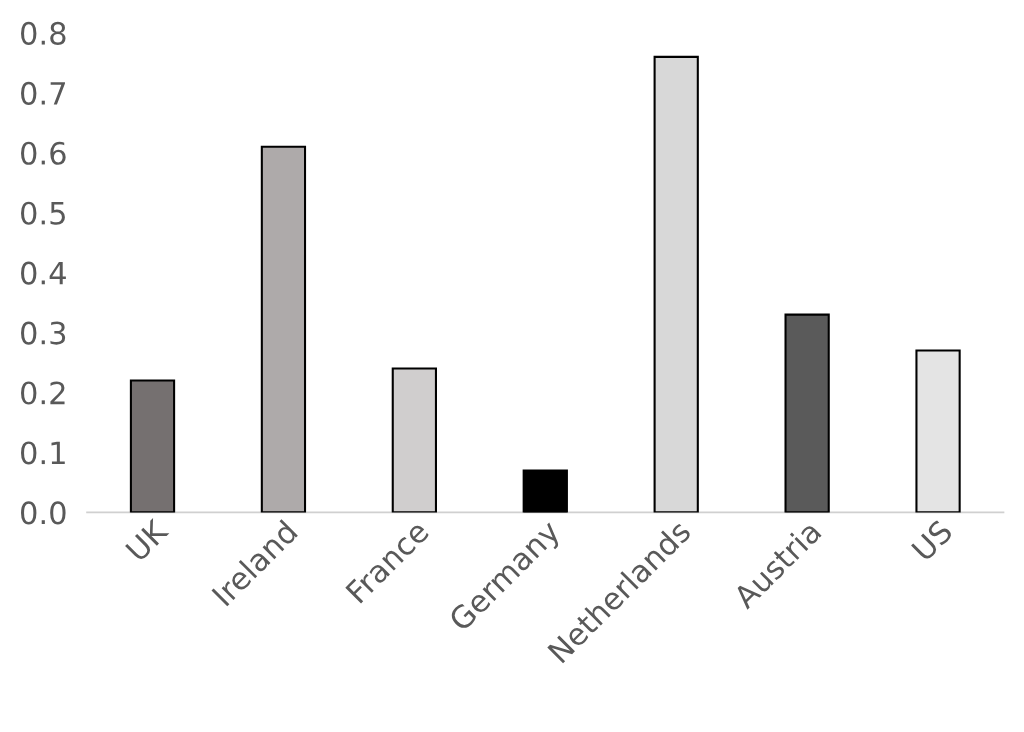 This screenshot has height=732, width=1024. I want to click on y-tick-label: 0.0, so click(43, 513).